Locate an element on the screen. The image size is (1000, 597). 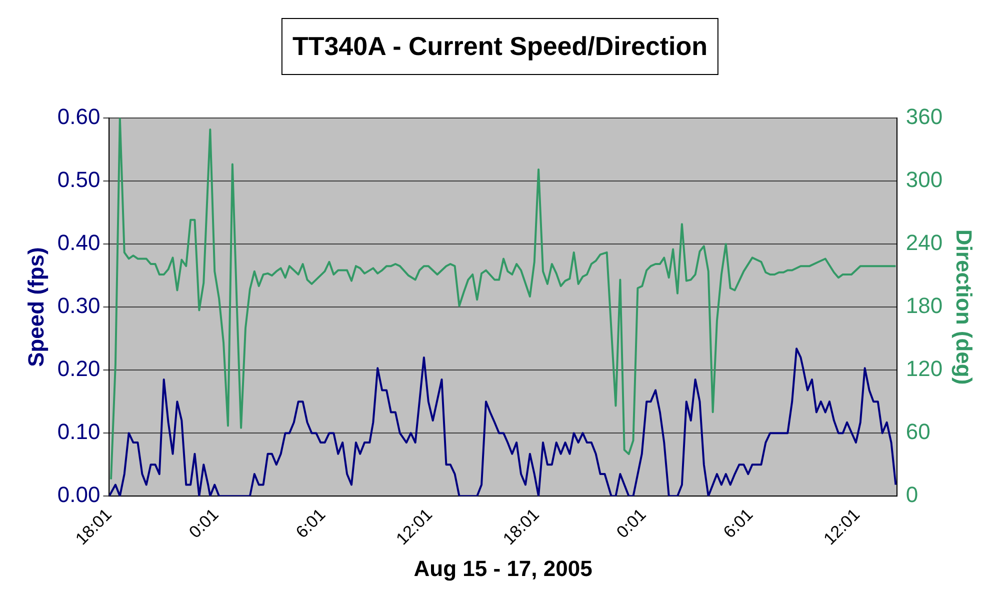
y-tick-label: 0.30 is located at coordinates (78, 305).